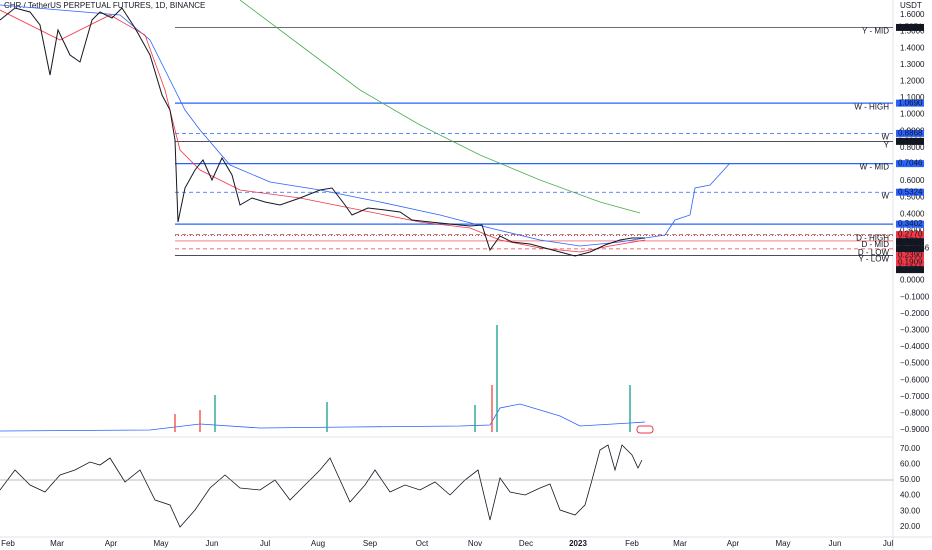 This screenshot has width=932, height=550. I want to click on price-tick-label: −0.3000, so click(915, 330).